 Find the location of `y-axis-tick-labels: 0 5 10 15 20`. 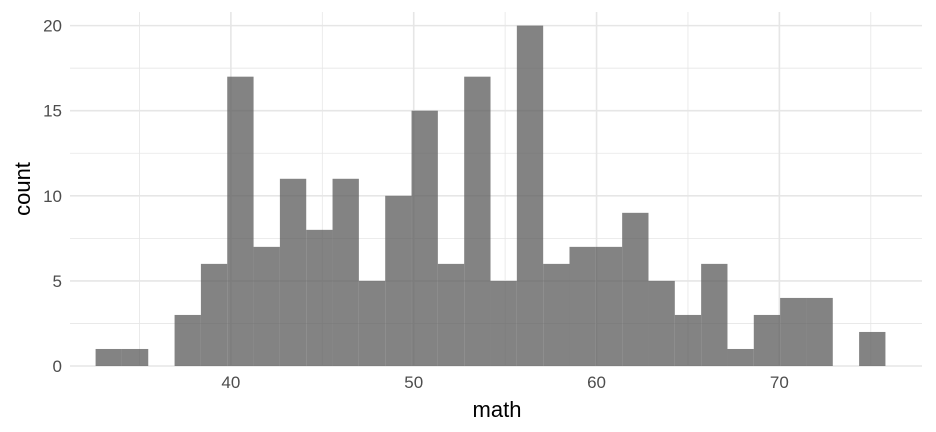

y-axis-tick-labels: 0 5 10 15 20 is located at coordinates (52, 196).